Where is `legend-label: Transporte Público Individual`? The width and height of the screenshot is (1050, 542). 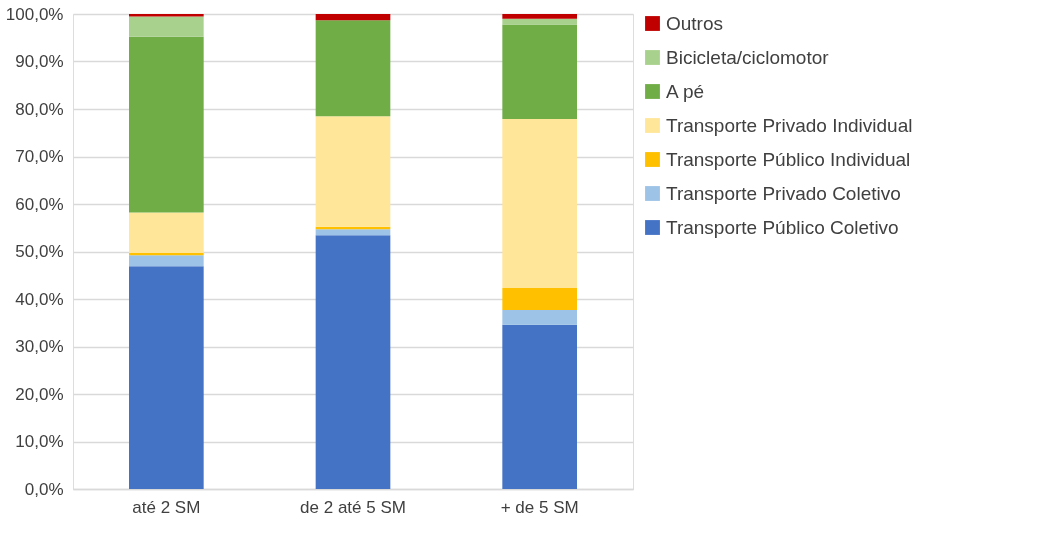
legend-label: Transporte Público Individual is located at coordinates (788, 159).